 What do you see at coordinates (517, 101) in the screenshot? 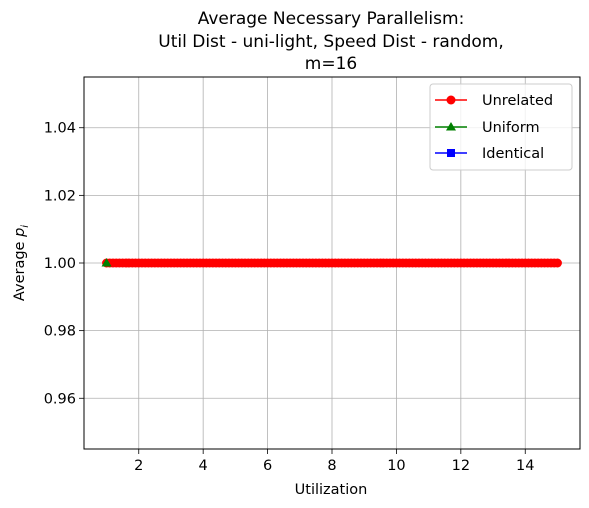
I see `legend-label-unrelated: Unrelated` at bounding box center [517, 101].